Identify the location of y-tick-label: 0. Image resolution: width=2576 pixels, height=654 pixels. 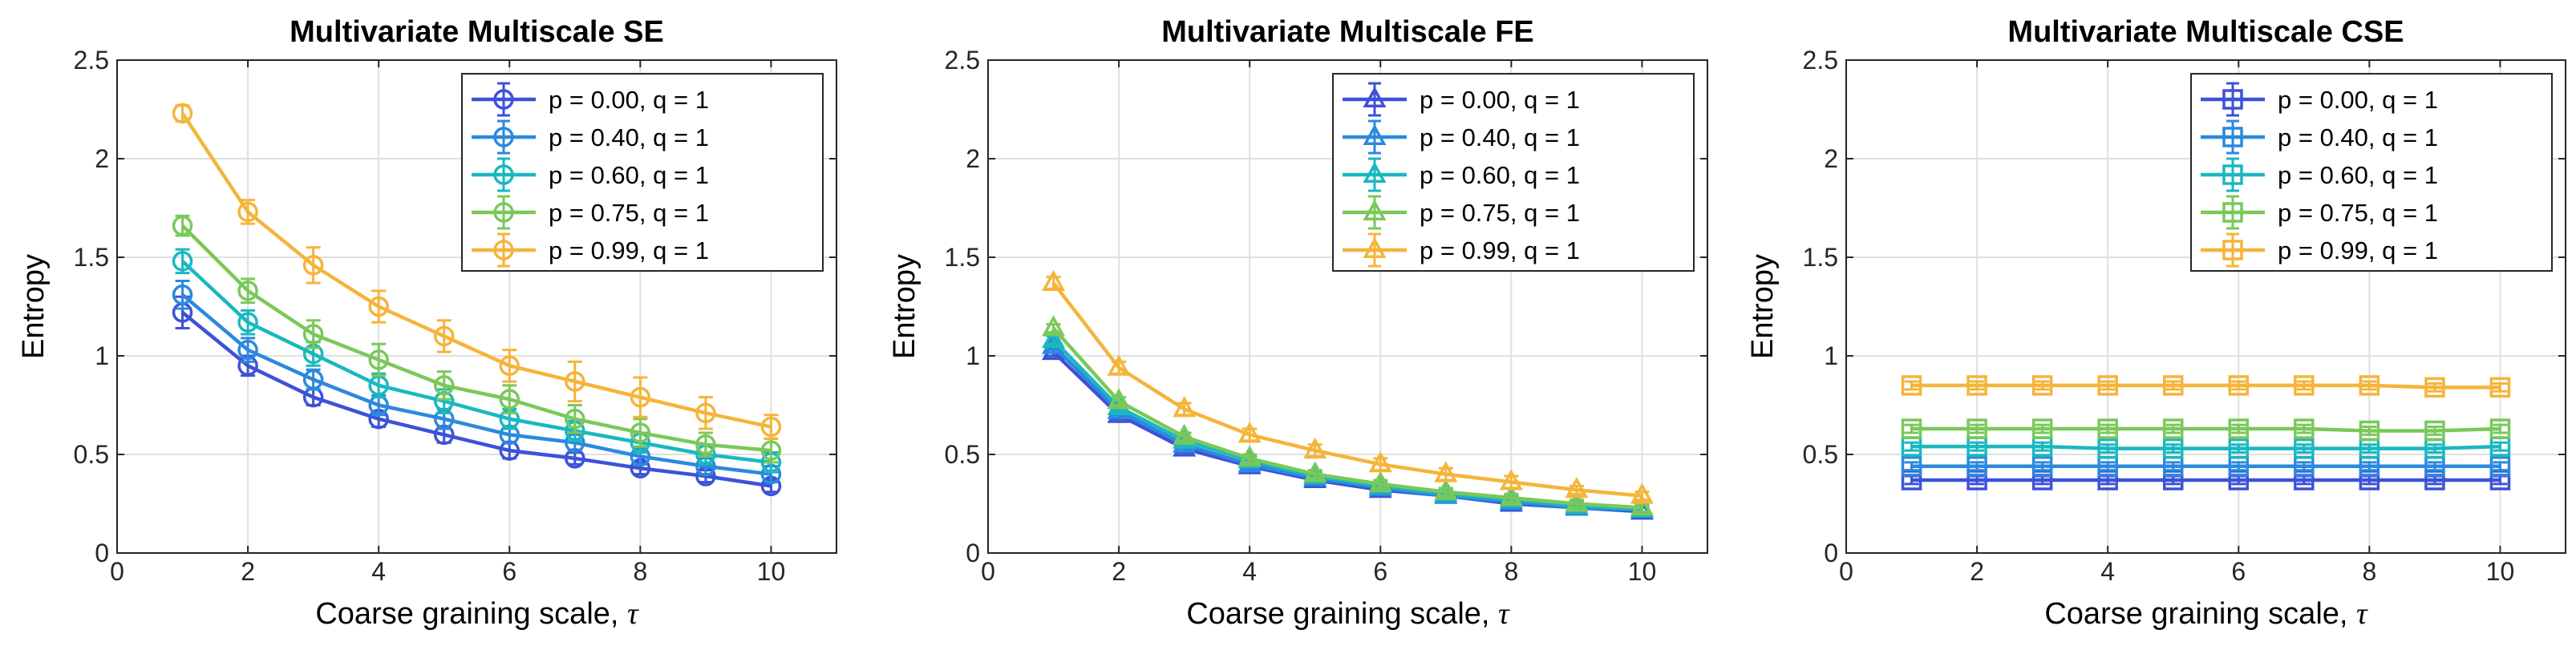
(1831, 553).